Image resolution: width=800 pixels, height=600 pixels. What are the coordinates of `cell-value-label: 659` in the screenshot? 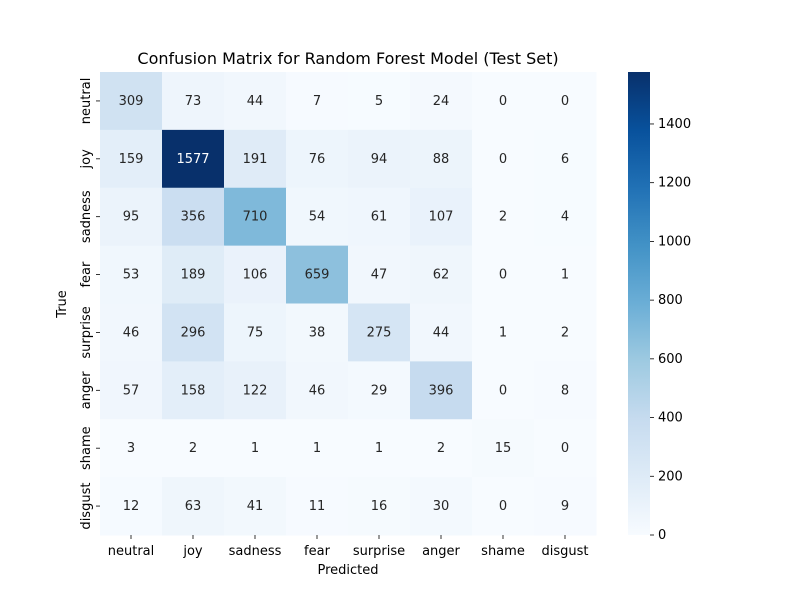 It's located at (317, 275).